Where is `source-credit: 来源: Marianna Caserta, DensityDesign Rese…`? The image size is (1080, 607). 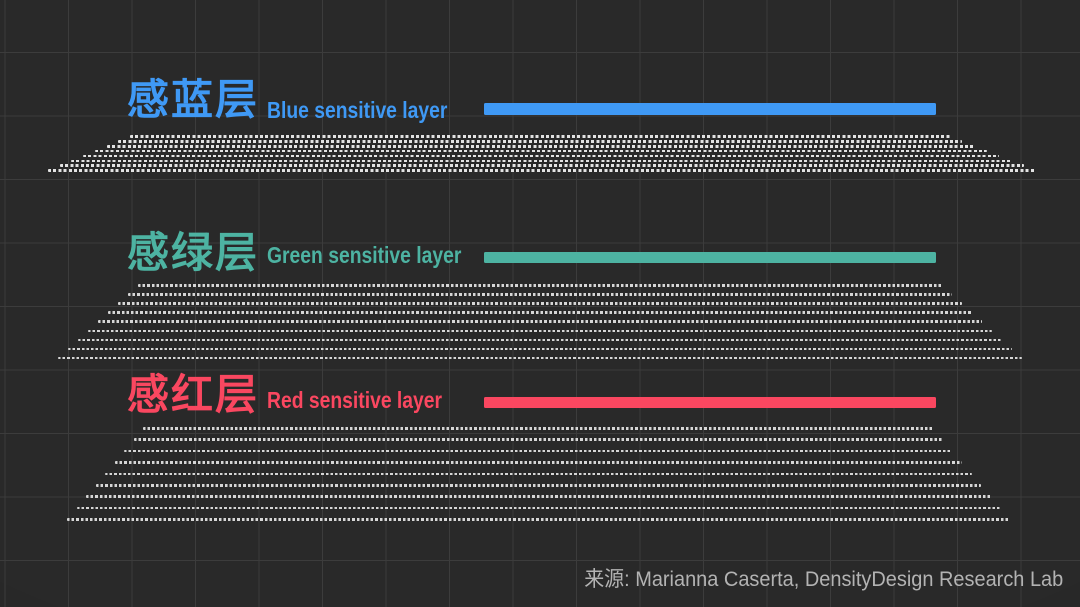
source-credit: 来源: Marianna Caserta, DensityDesign Rese… is located at coordinates (823, 579).